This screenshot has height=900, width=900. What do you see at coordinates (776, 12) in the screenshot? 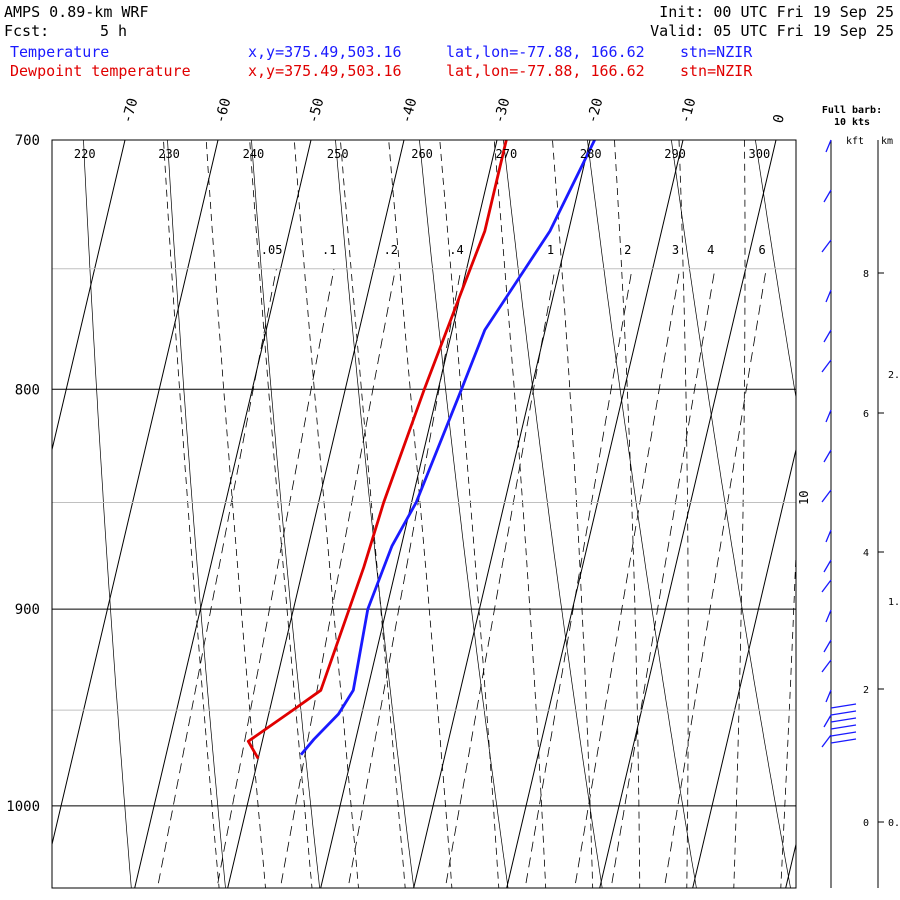
I see `init-time: Init: 00 UTC Fri 19 Sep 25` at bounding box center [776, 12].